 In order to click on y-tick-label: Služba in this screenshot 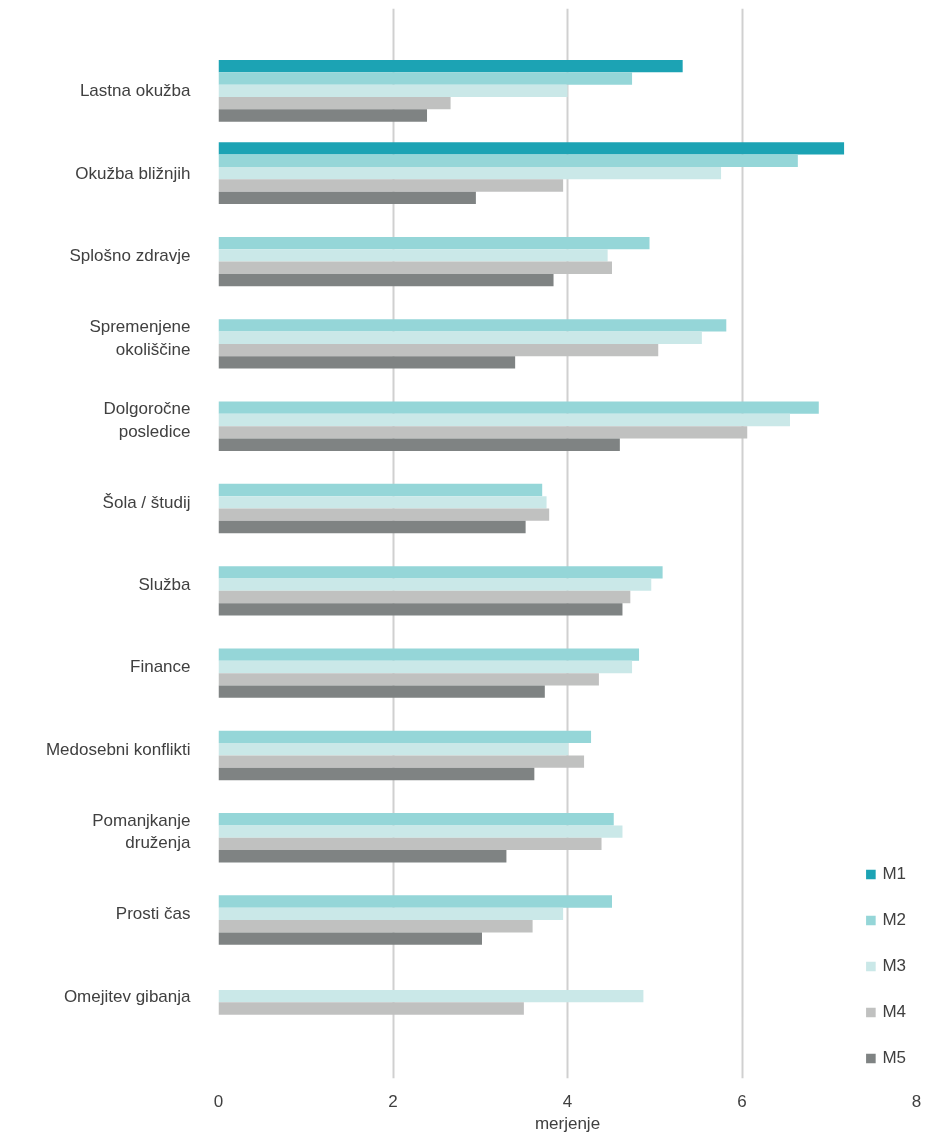, I will do `click(165, 585)`.